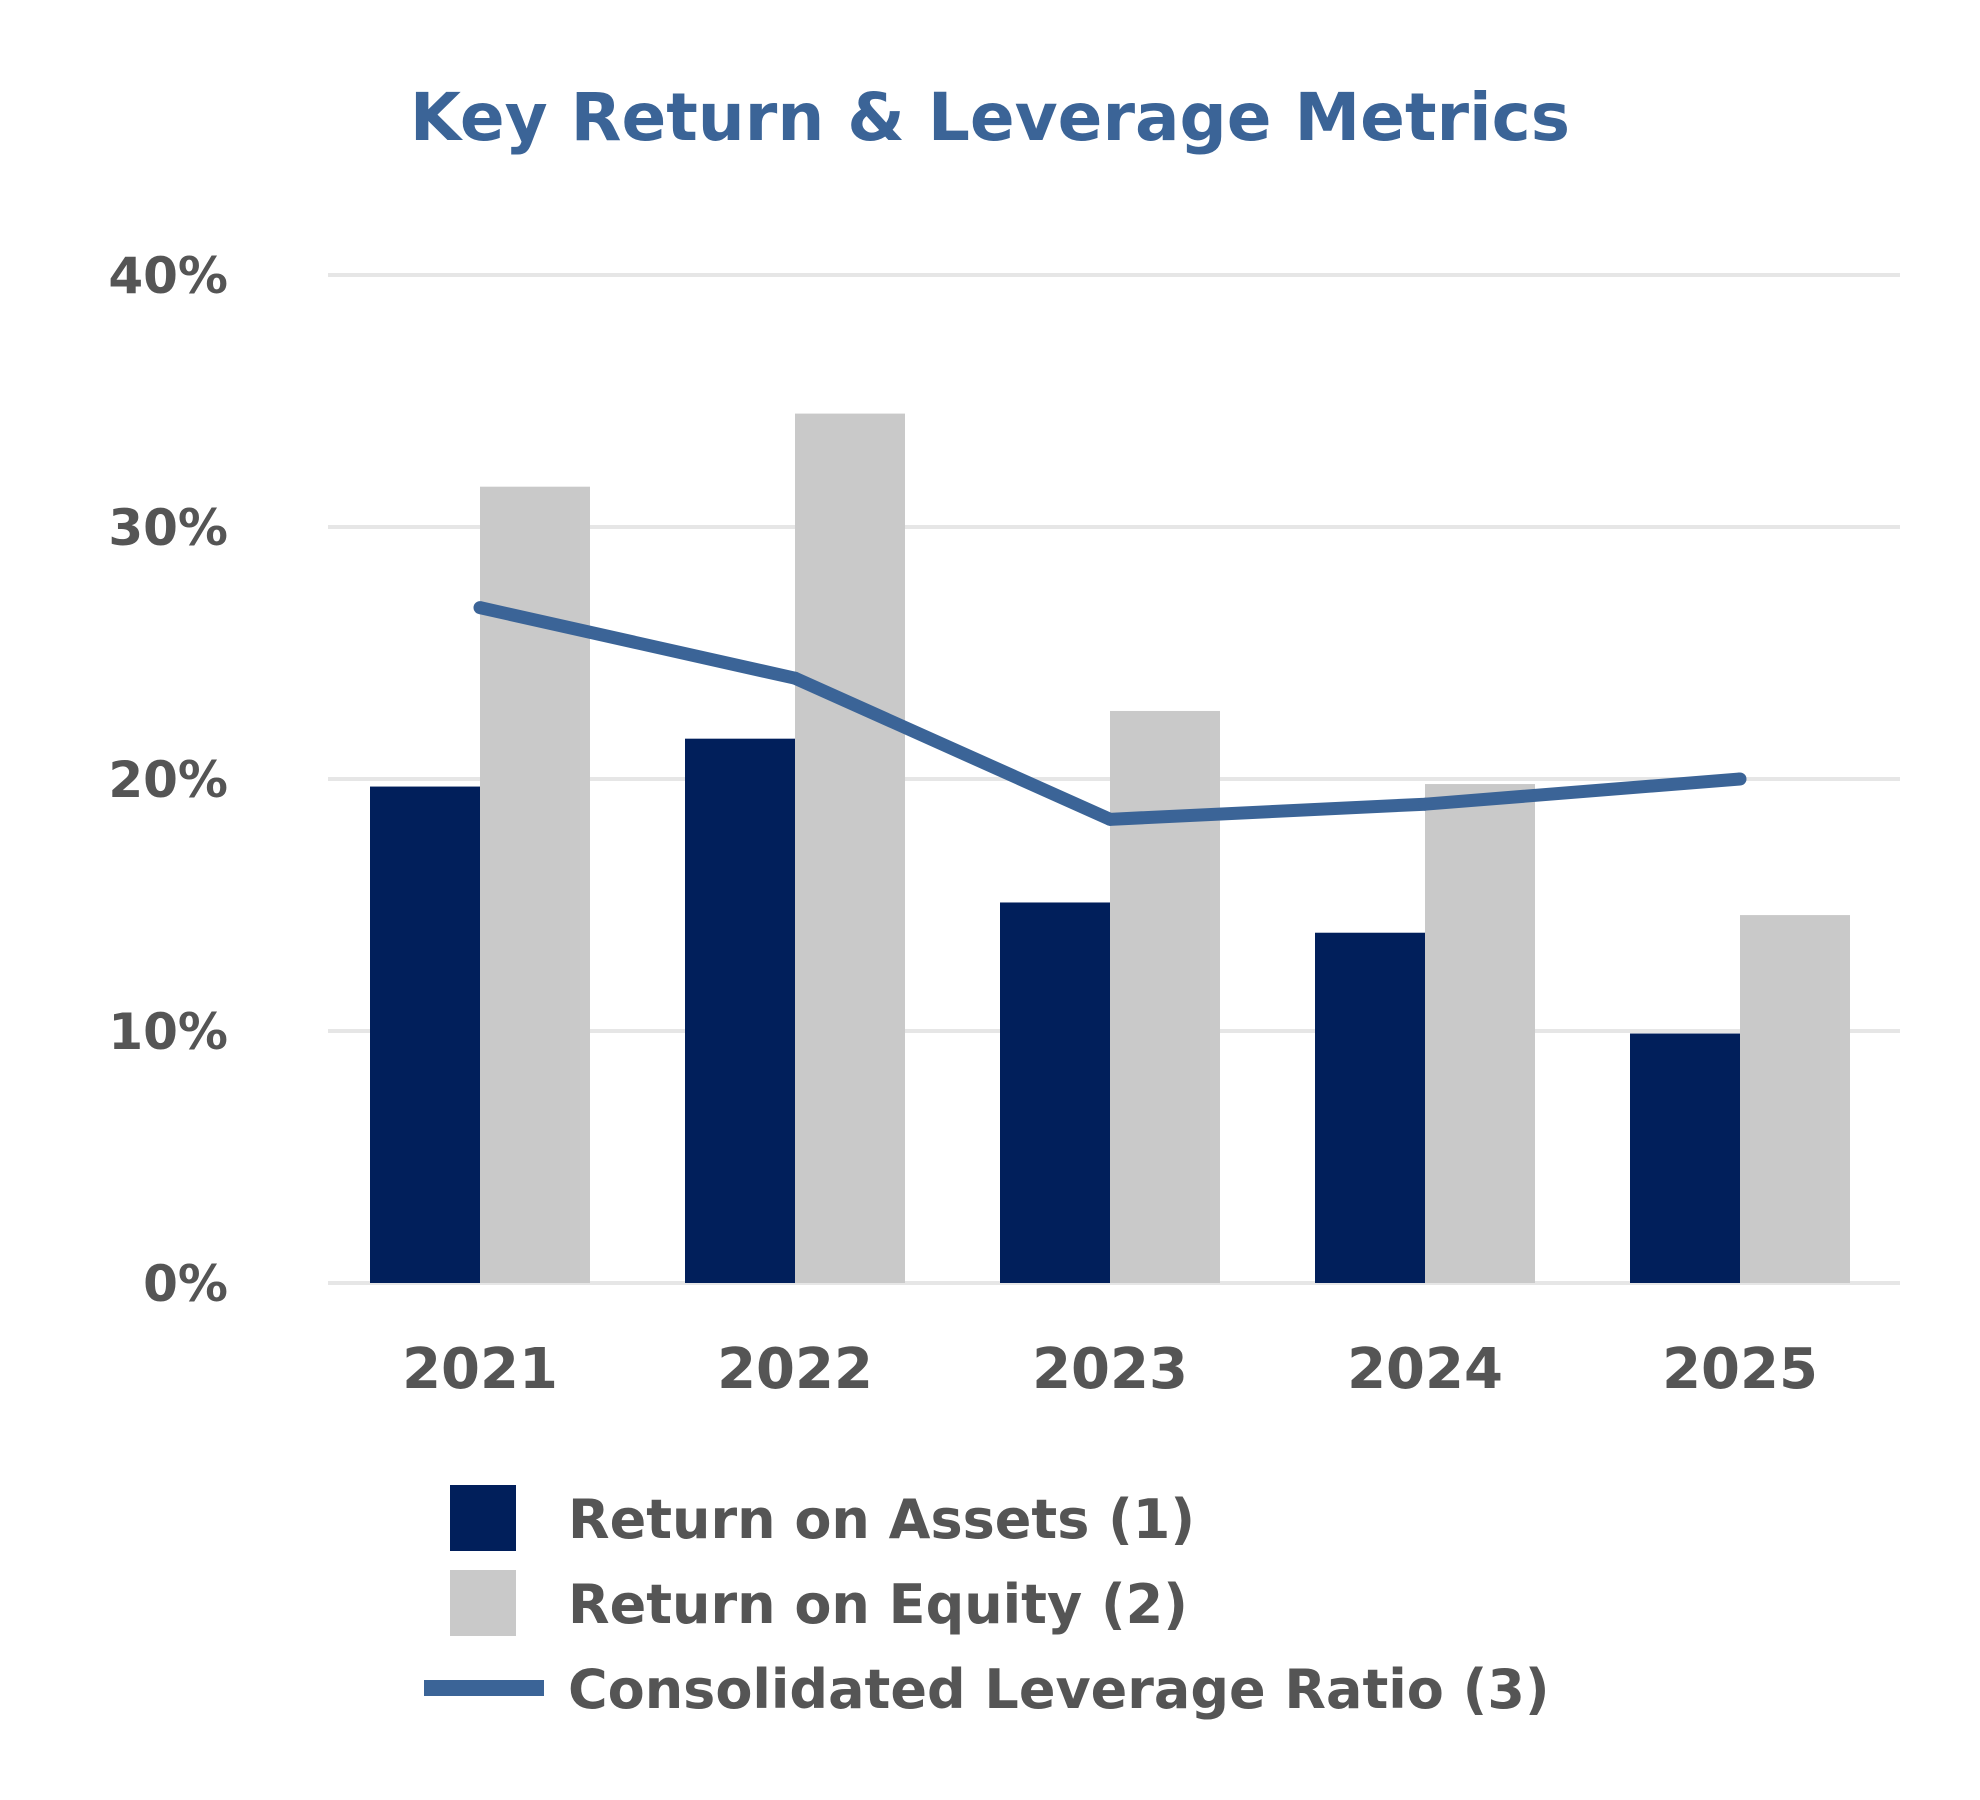 The image size is (1980, 1800). I want to click on legend-label: Return on Assets (1), so click(881, 1519).